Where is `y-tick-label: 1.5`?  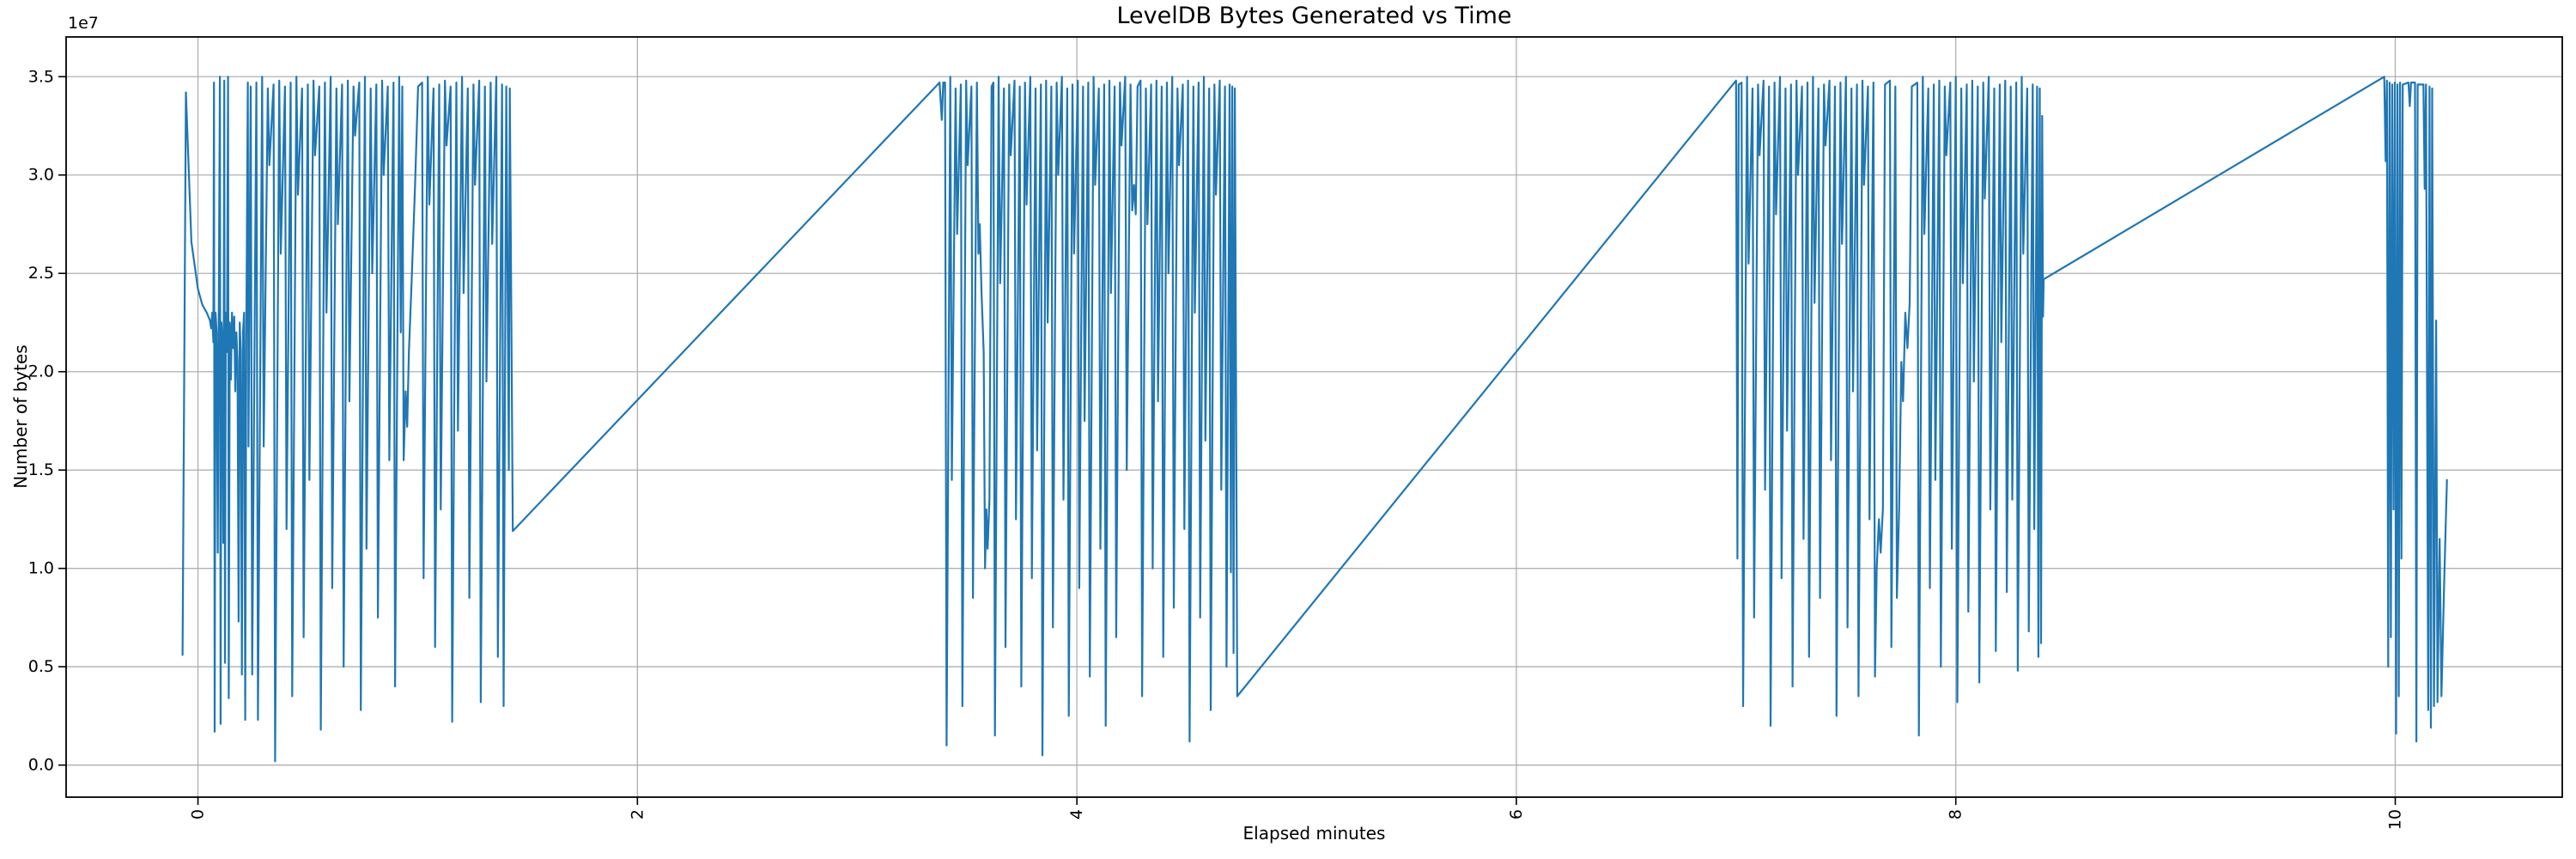 y-tick-label: 1.5 is located at coordinates (41, 470).